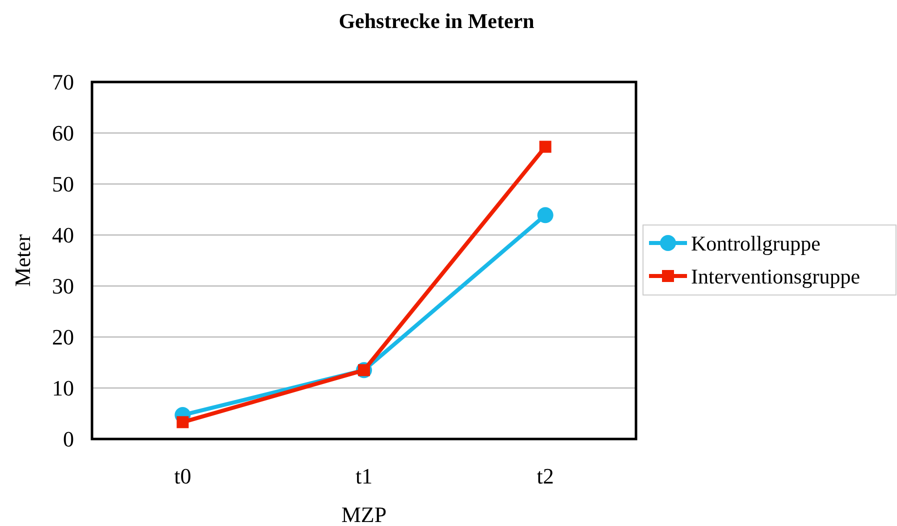  What do you see at coordinates (63, 286) in the screenshot?
I see `y-tick-label: 30` at bounding box center [63, 286].